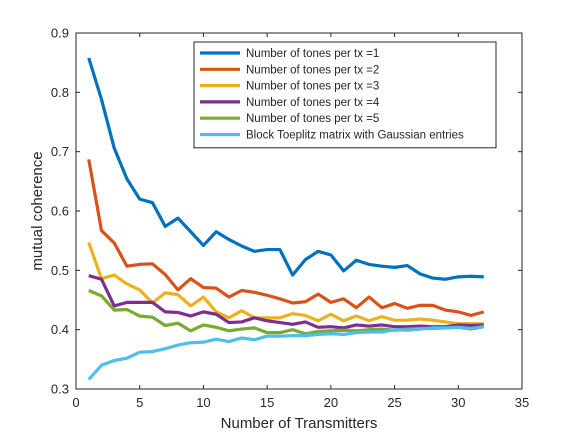 Image resolution: width=581 pixels, height=441 pixels. What do you see at coordinates (267, 402) in the screenshot?
I see `x-tick-label: 15` at bounding box center [267, 402].